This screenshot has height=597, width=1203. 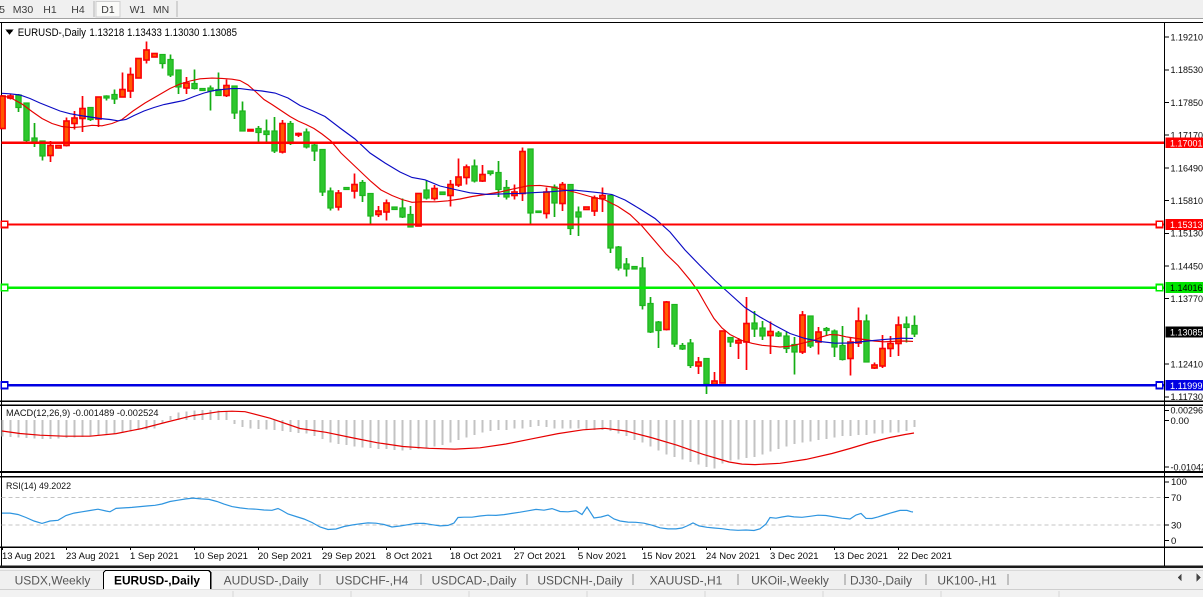 I want to click on svg-text: 3 Dec 2021, so click(x=794, y=556).